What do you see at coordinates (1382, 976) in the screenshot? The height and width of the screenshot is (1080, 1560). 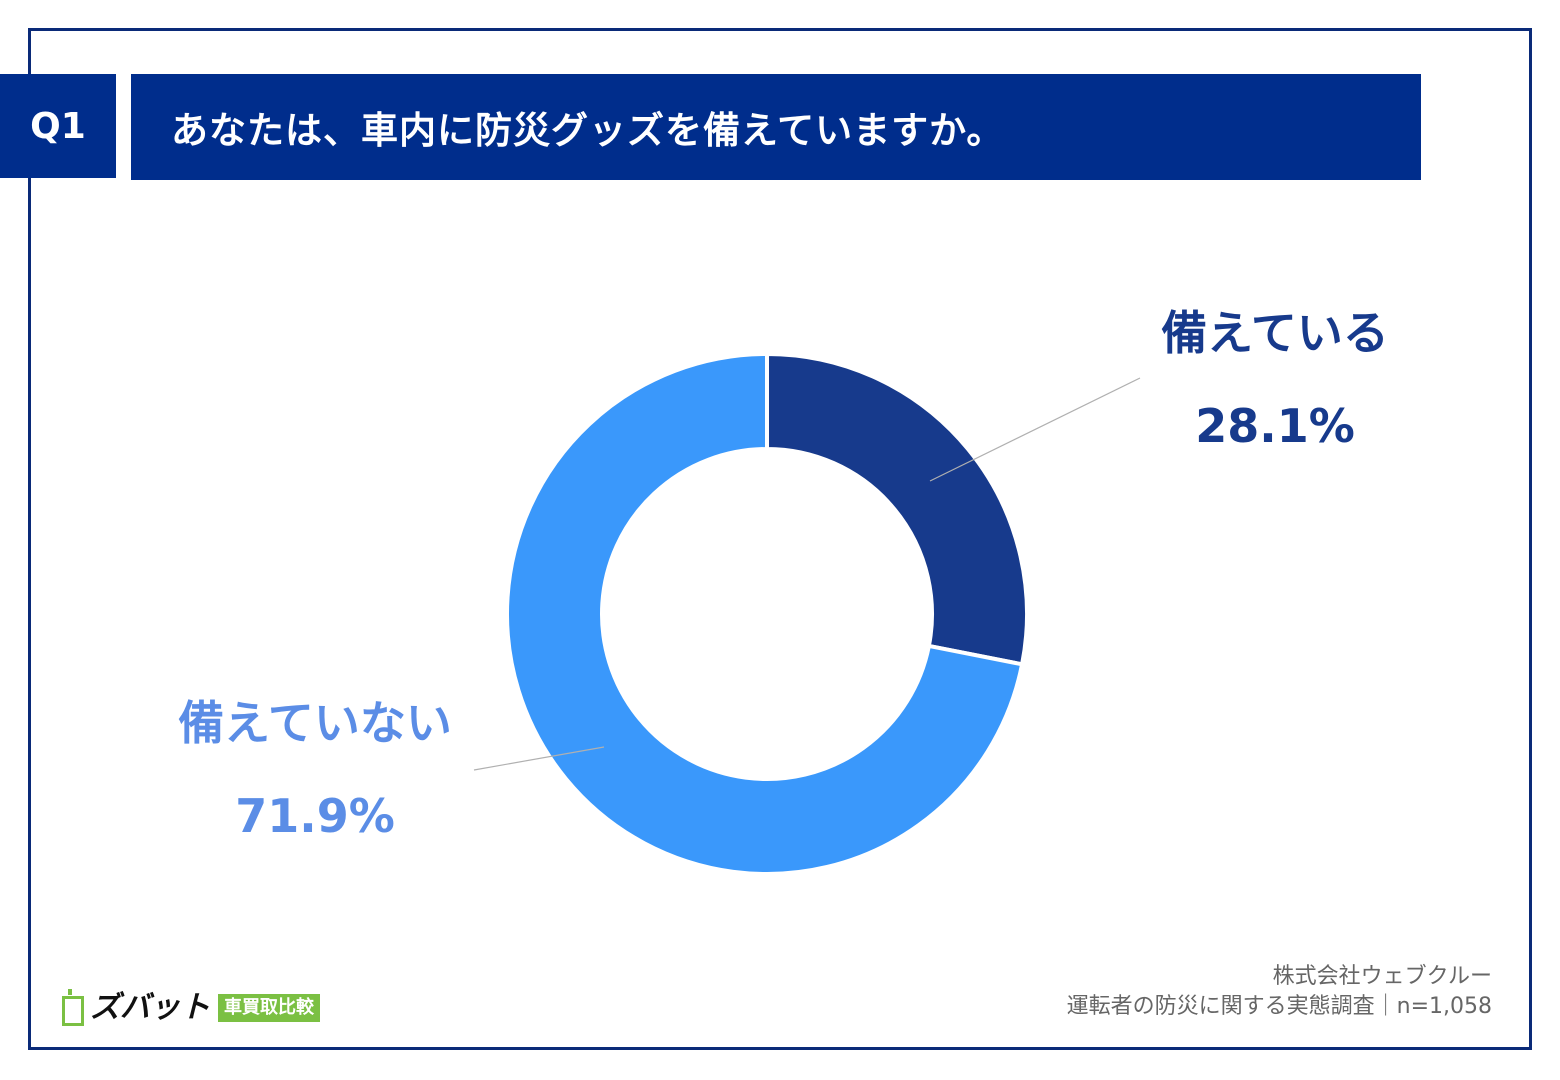 I see `company-name: 株式会社ウェブクルー` at bounding box center [1382, 976].